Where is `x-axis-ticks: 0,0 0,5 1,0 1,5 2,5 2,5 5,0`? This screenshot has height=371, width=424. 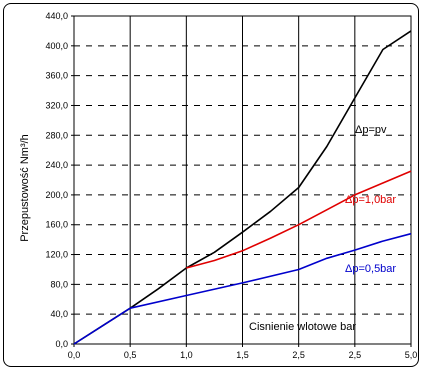
x-axis-ticks: 0,0 0,5 1,0 1,5 2,5 2,5 5,0 is located at coordinates (243, 352).